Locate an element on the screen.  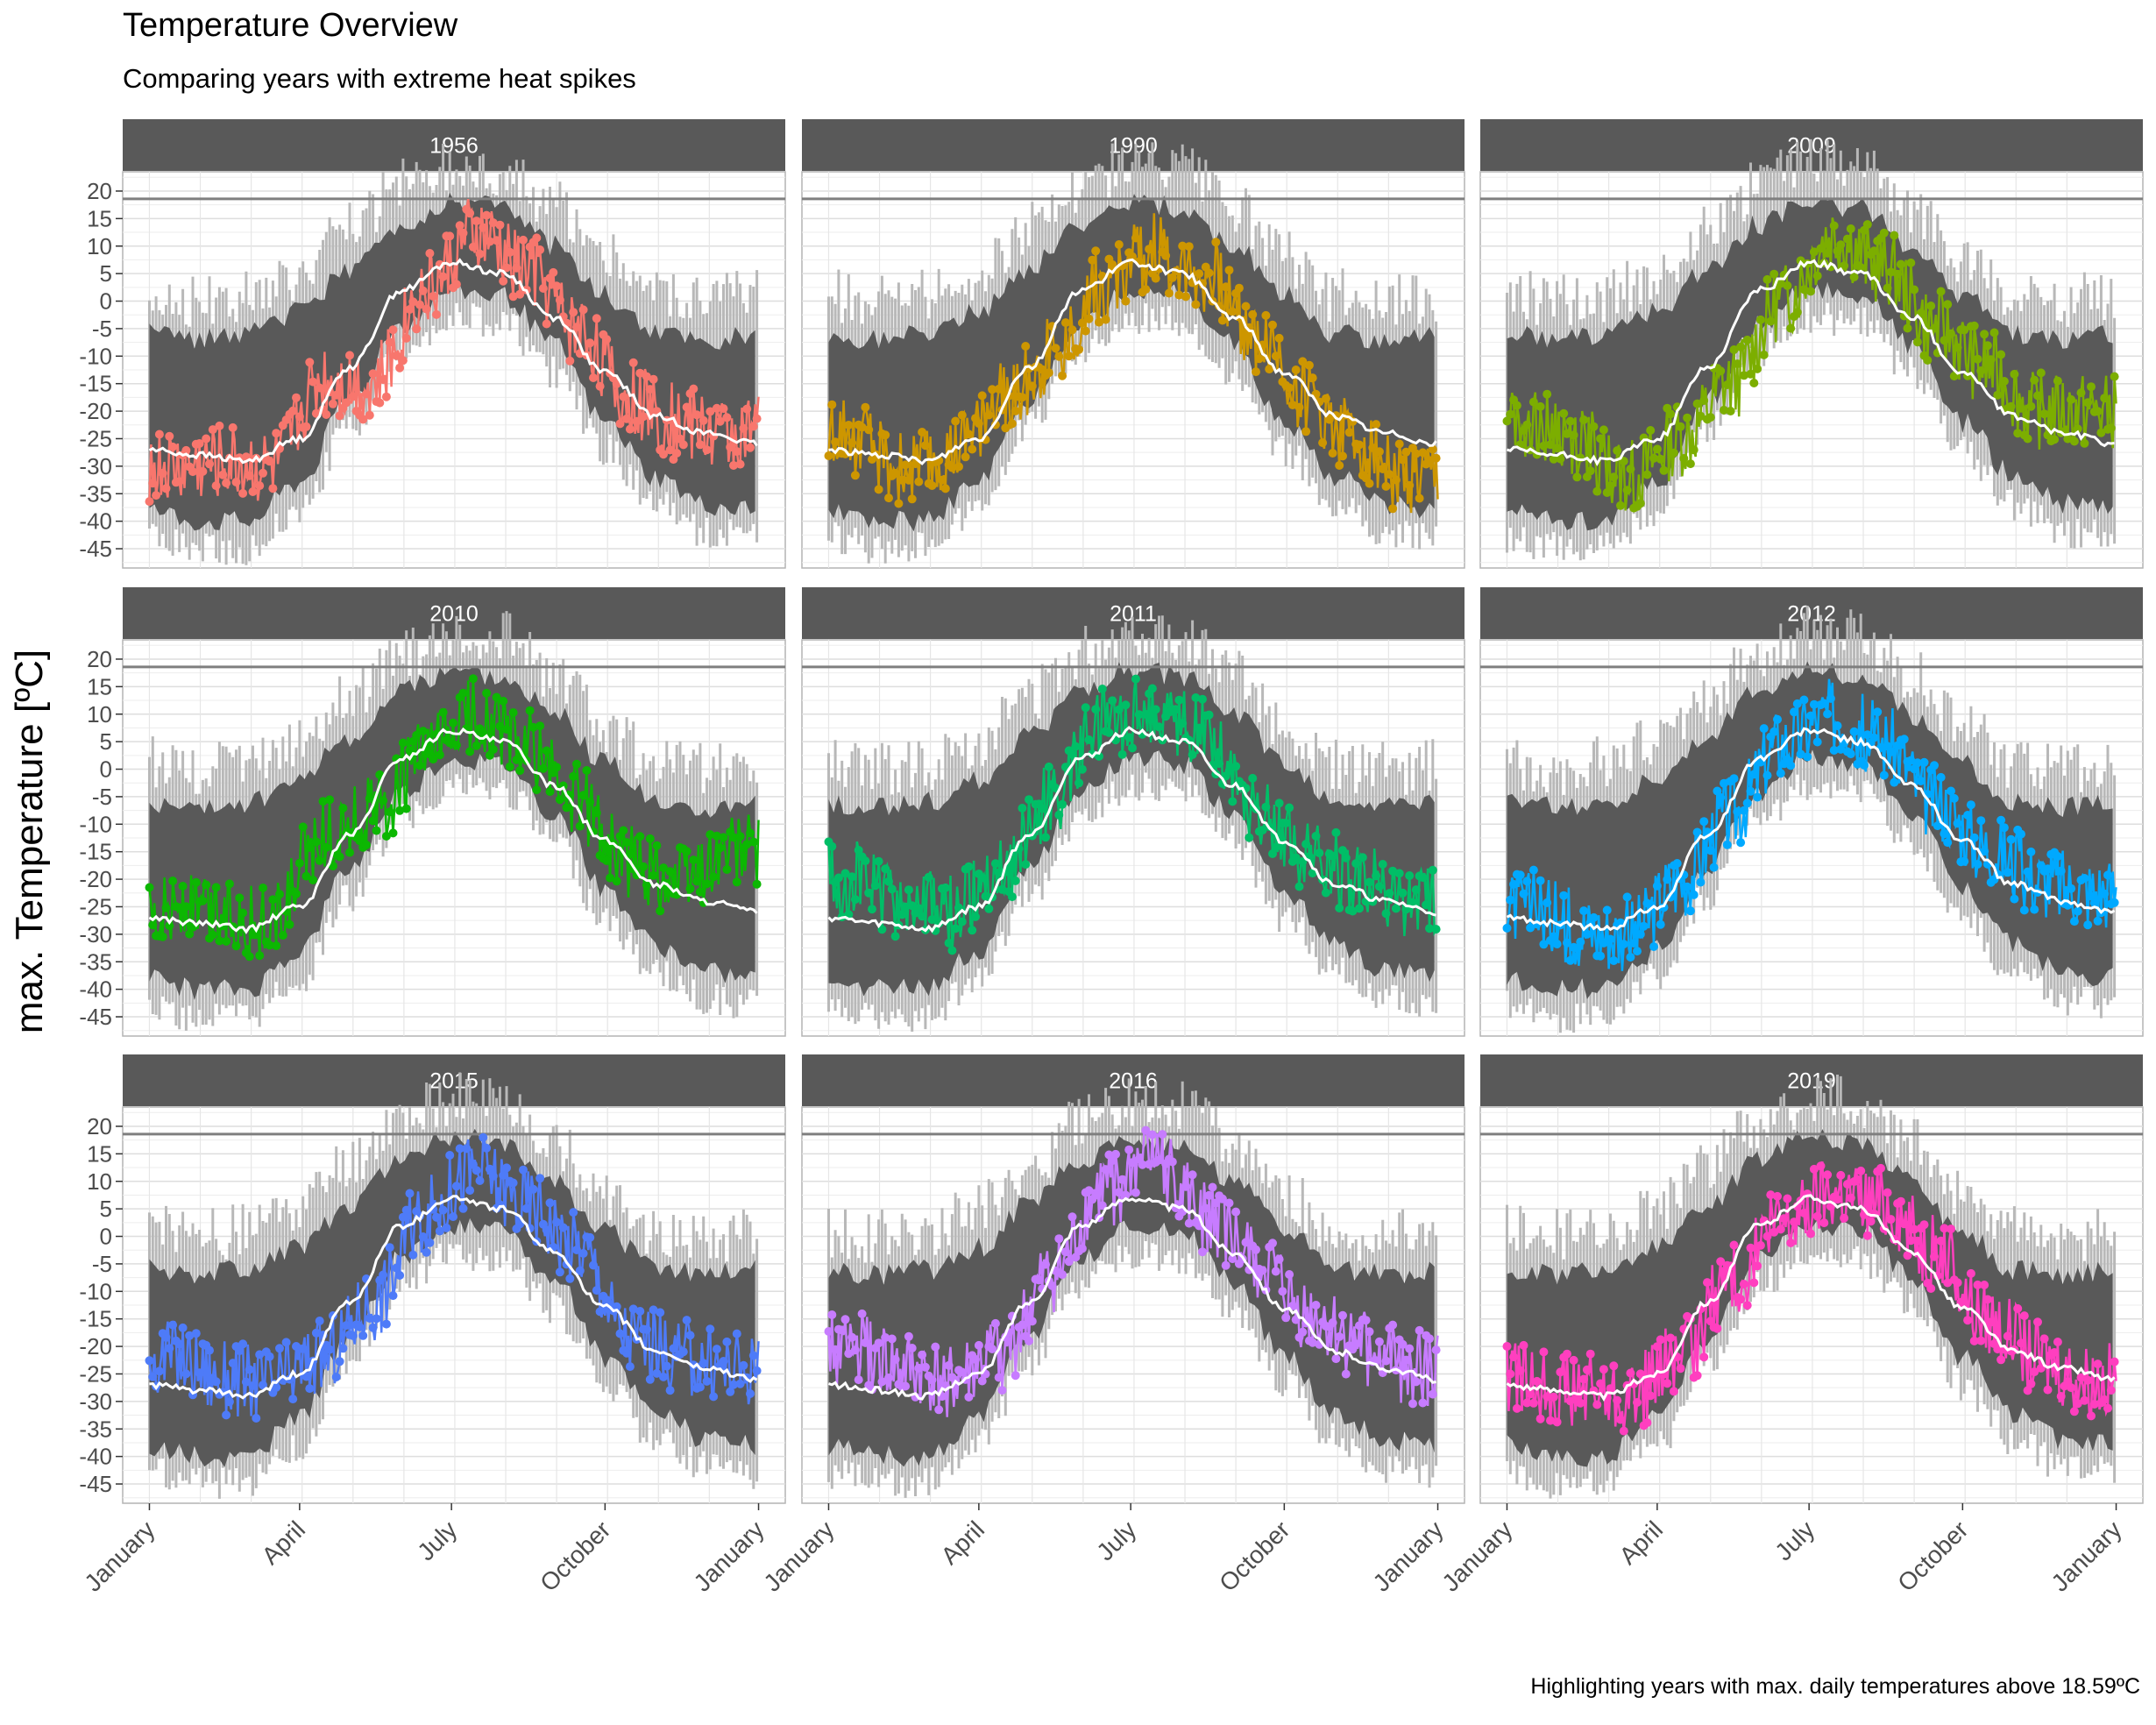
y-tick-label: -45 is located at coordinates (95, 549).